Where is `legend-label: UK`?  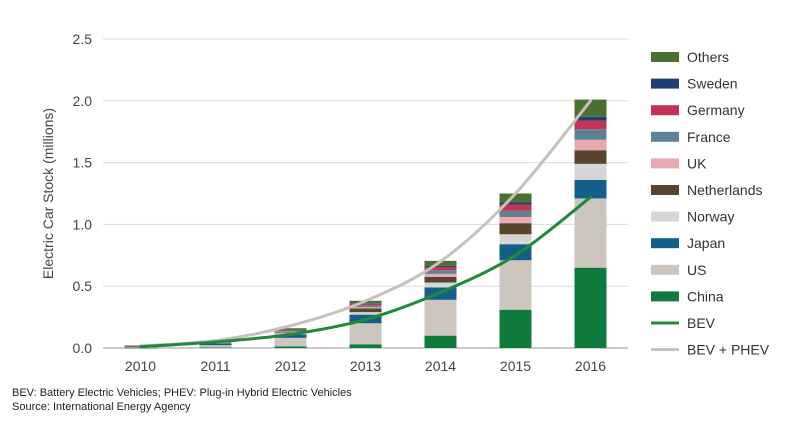
legend-label: UK is located at coordinates (697, 163).